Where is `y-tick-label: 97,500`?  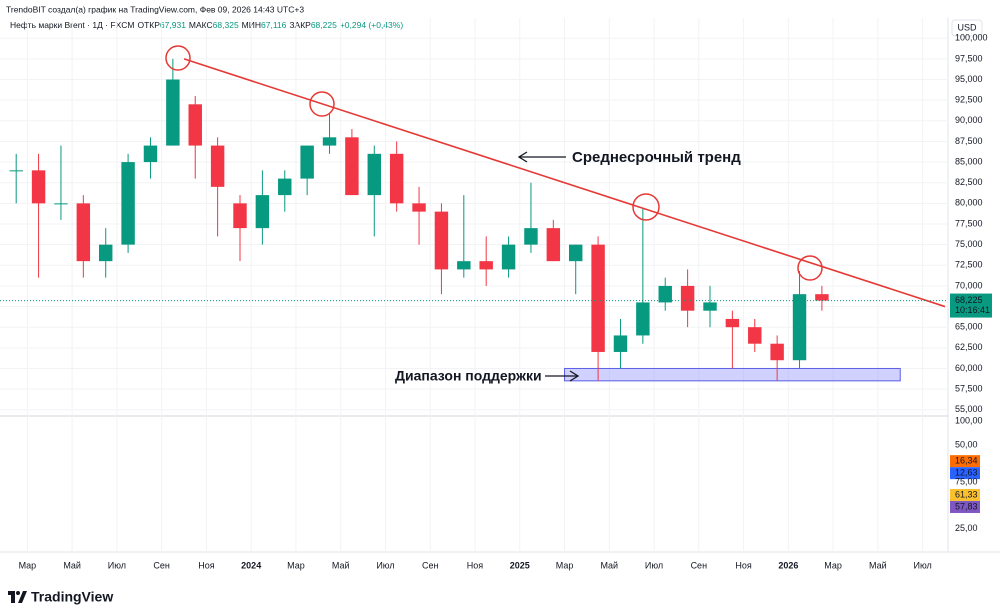 y-tick-label: 97,500 is located at coordinates (969, 58).